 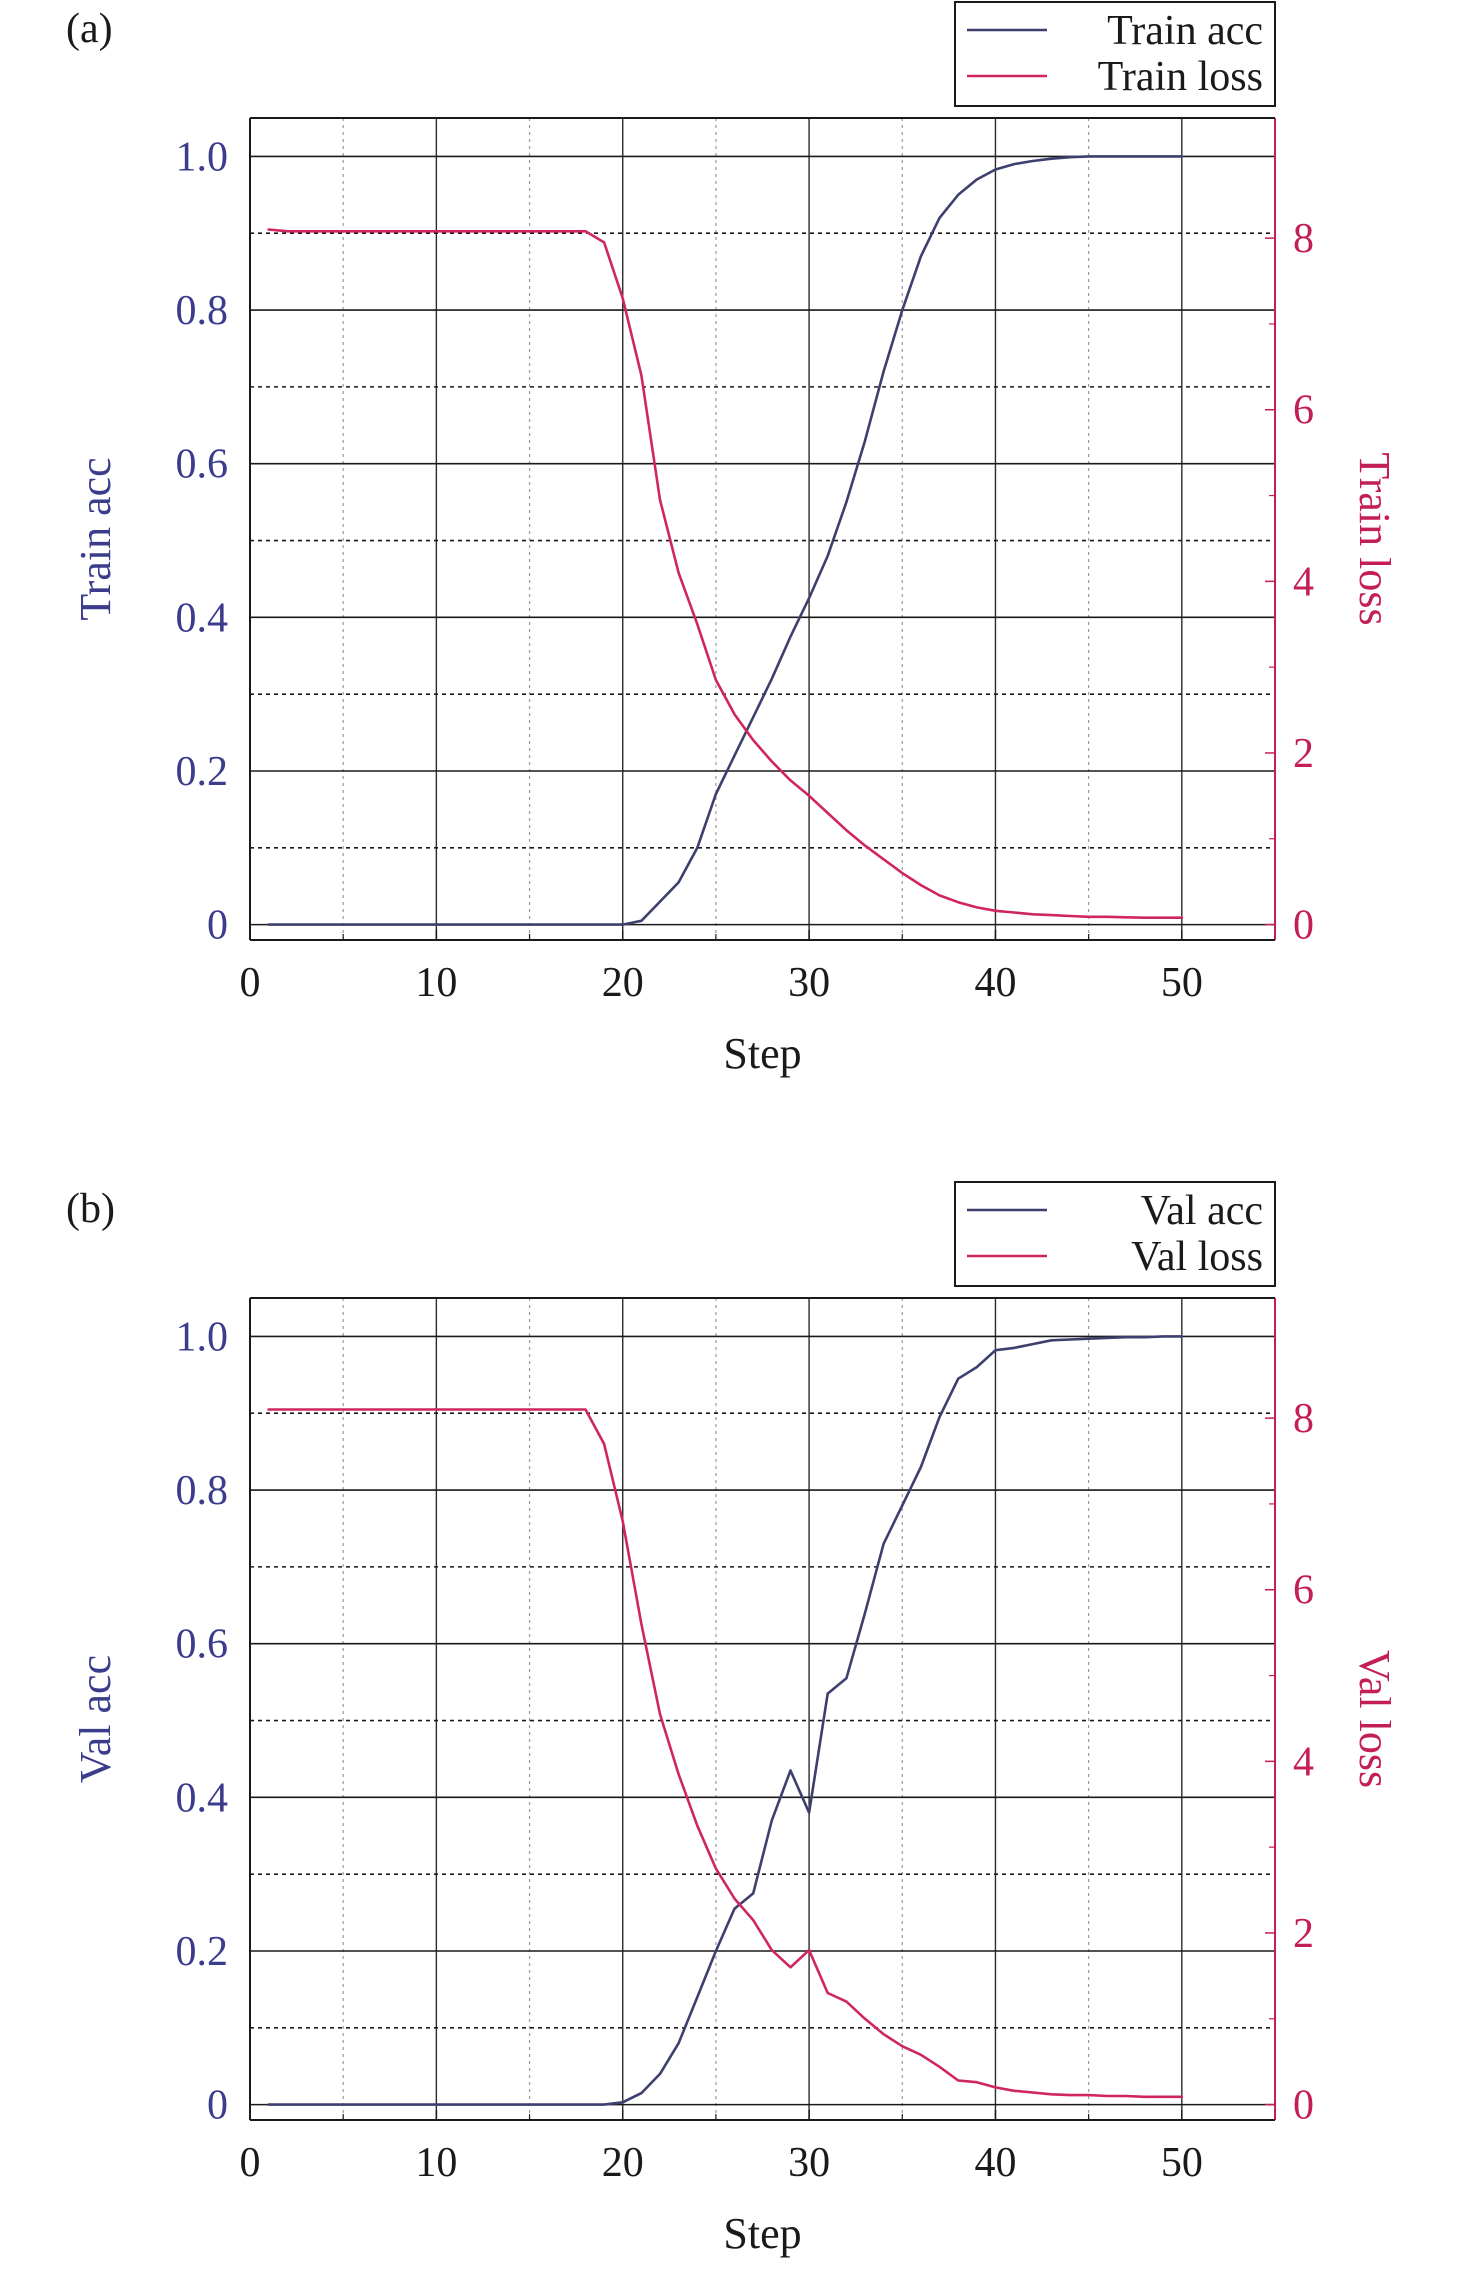 I want to click on legend-label: Val acc, so click(x=1202, y=1211).